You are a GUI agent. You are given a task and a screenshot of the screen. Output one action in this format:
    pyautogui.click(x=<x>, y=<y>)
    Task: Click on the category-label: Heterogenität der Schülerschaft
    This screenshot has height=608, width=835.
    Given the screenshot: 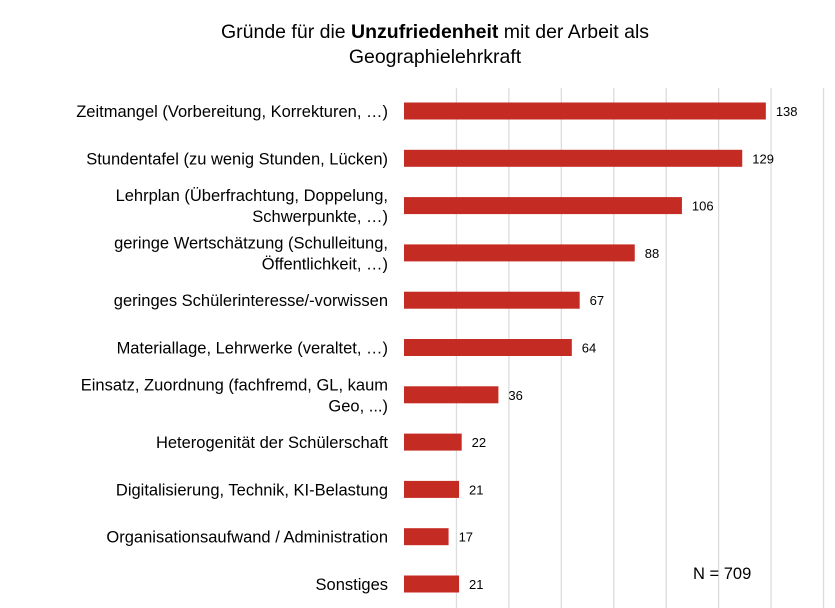 What is the action you would take?
    pyautogui.click(x=272, y=443)
    